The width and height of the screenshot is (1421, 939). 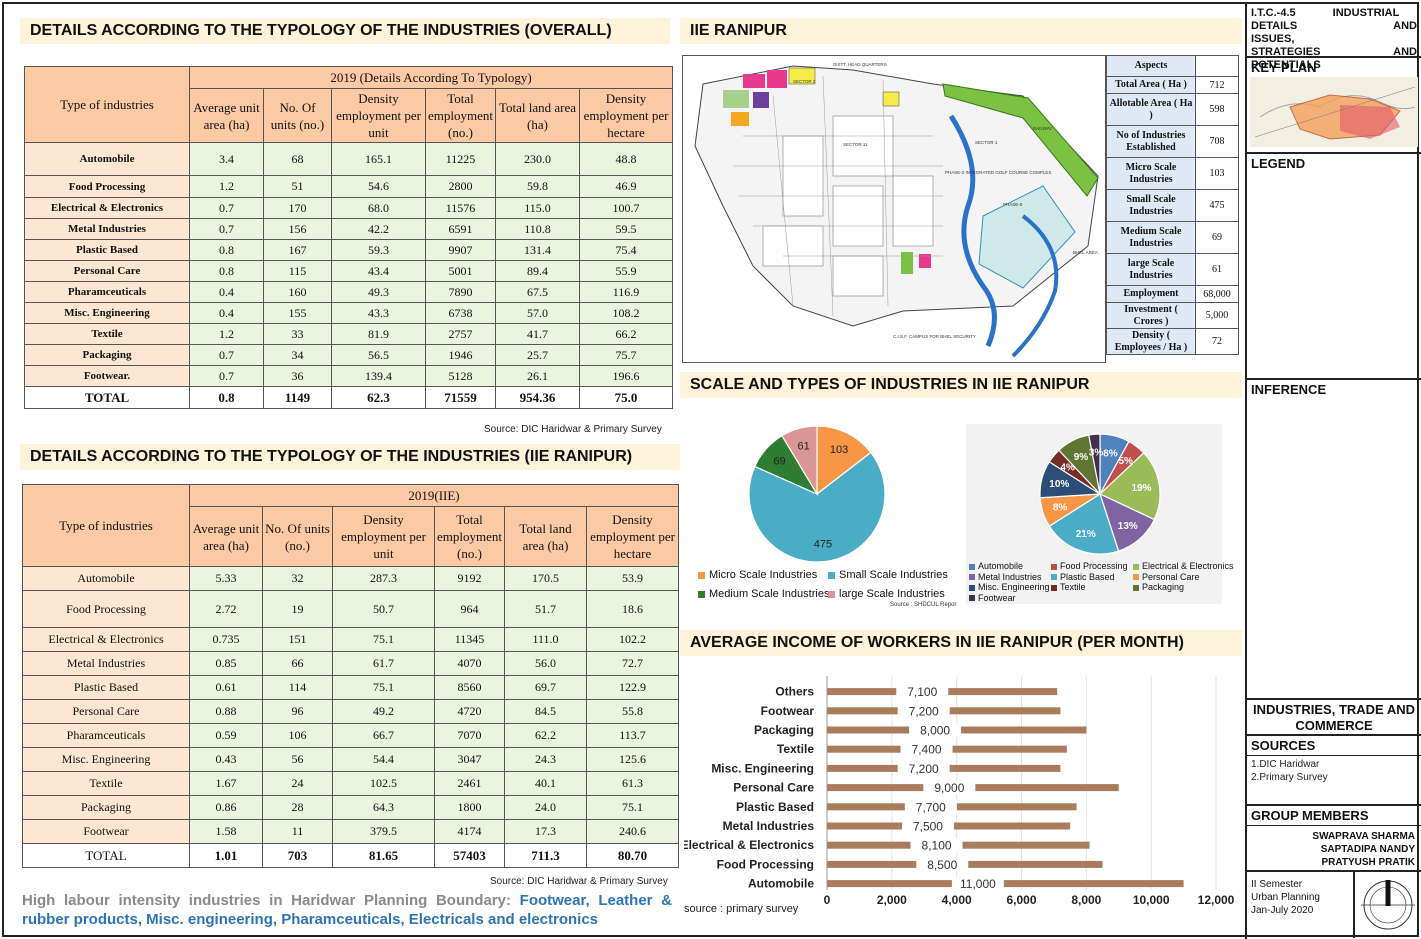 What do you see at coordinates (297, 271) in the screenshot?
I see `cell-value: 115` at bounding box center [297, 271].